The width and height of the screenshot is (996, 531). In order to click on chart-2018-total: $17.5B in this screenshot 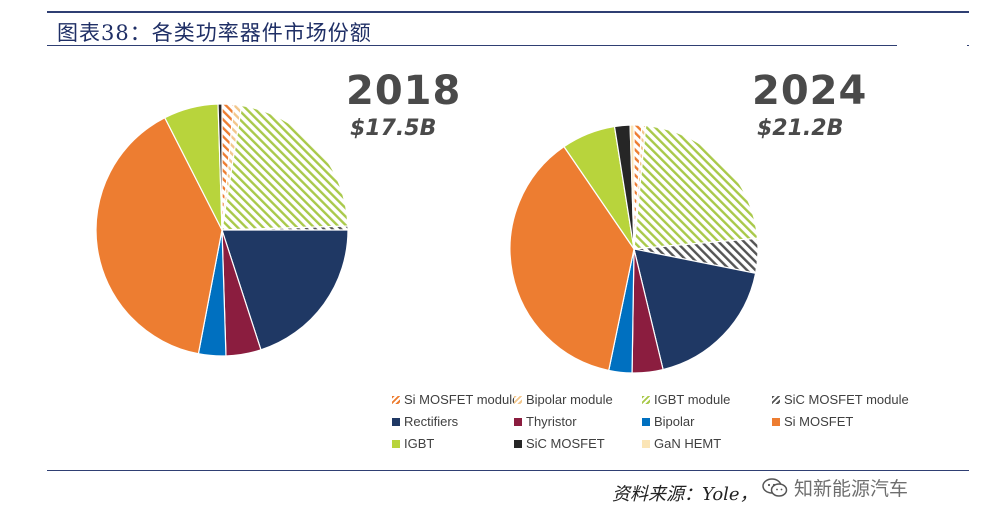, I will do `click(393, 128)`.